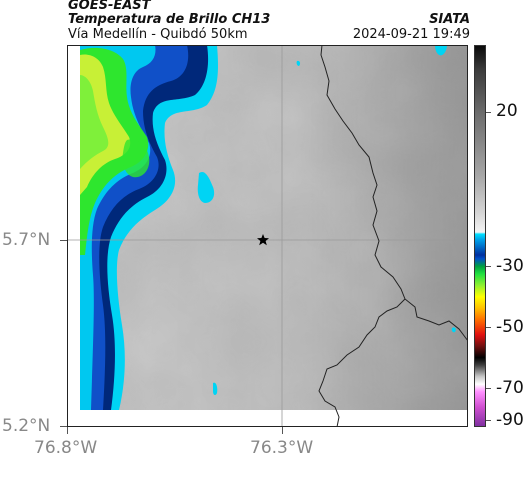  Describe the element at coordinates (267, 418) in the screenshot. I see `bottom-margin` at that location.